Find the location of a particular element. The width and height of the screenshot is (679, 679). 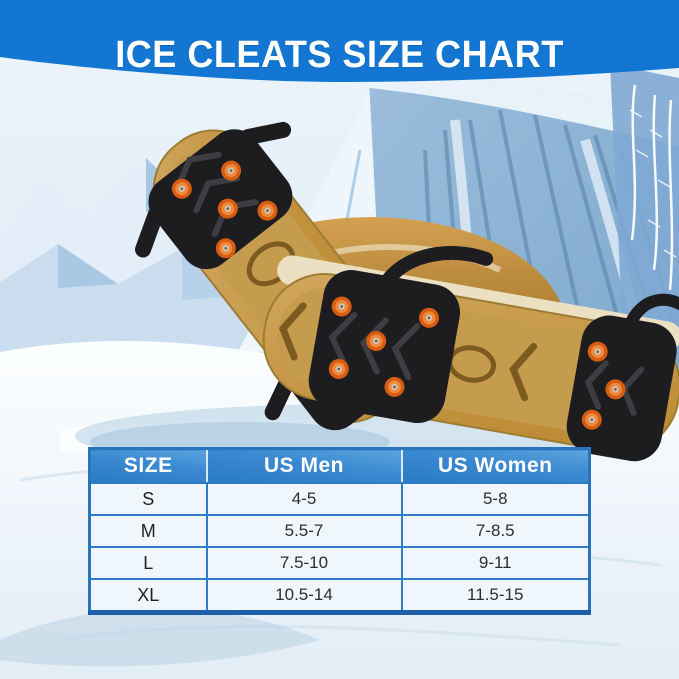

table-row-xl: XL 10.5-14 11.5-15 is located at coordinates (339, 595).